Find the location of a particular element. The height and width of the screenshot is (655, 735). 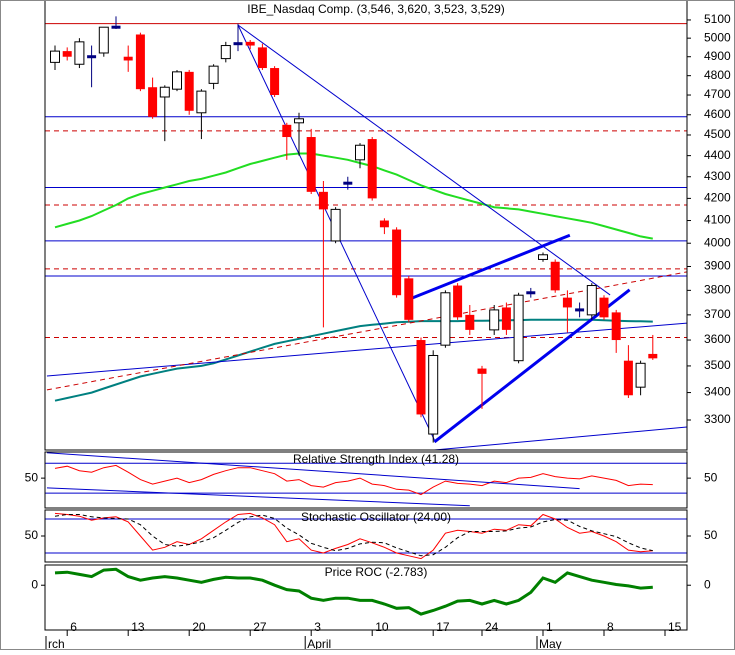

y-tick-label: 4100 is located at coordinates (717, 220).